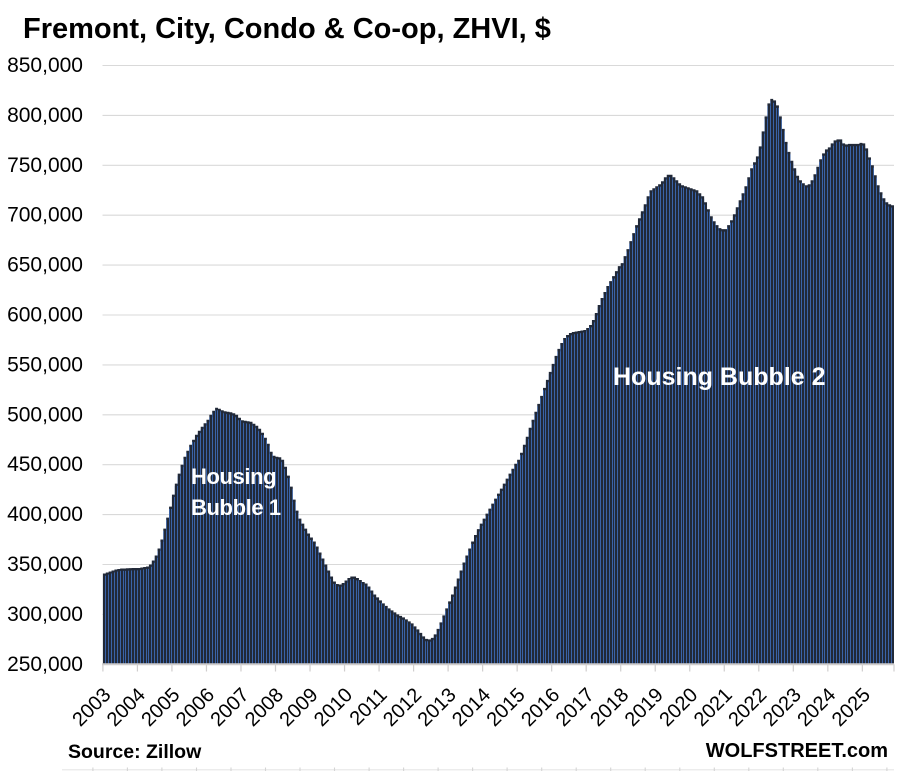 Image resolution: width=901 pixels, height=771 pixels. Describe the element at coordinates (797, 751) in the screenshot. I see `svg-text: WOLFSTREET.com` at that location.